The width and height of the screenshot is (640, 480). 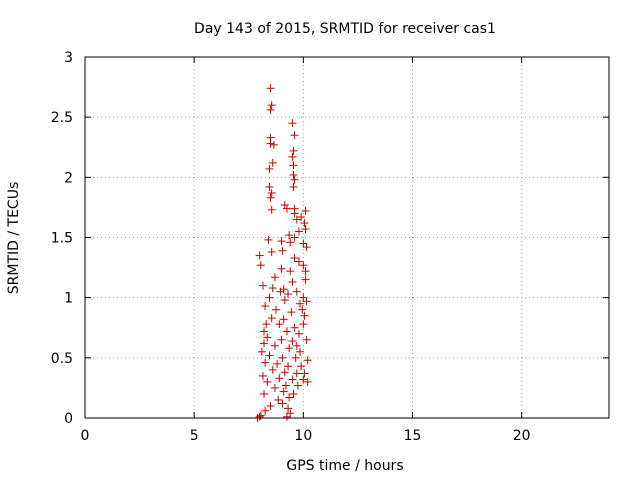 What do you see at coordinates (522, 436) in the screenshot?
I see `x-tick-label: 20` at bounding box center [522, 436].